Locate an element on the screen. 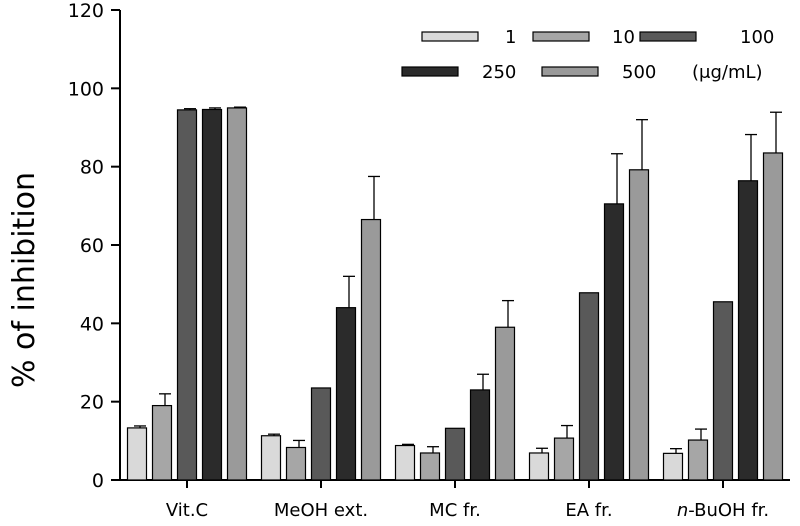  y-axis-title: % of inhibition is located at coordinates (24, 280).